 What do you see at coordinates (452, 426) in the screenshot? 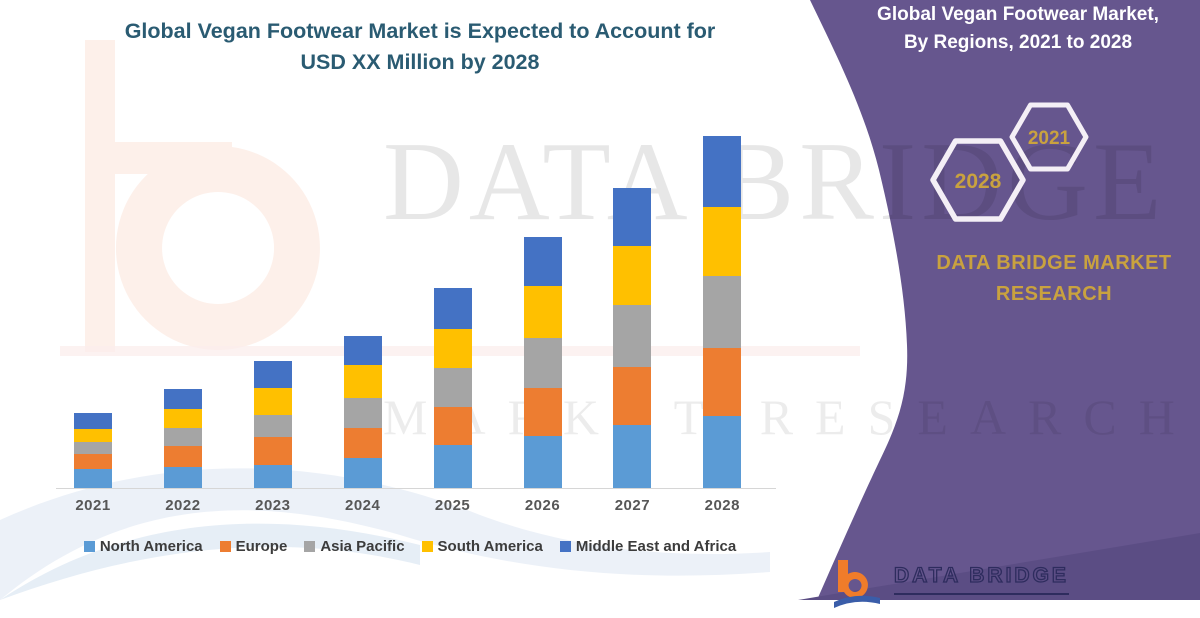
I see `bar-segment-europe-2025` at bounding box center [452, 426].